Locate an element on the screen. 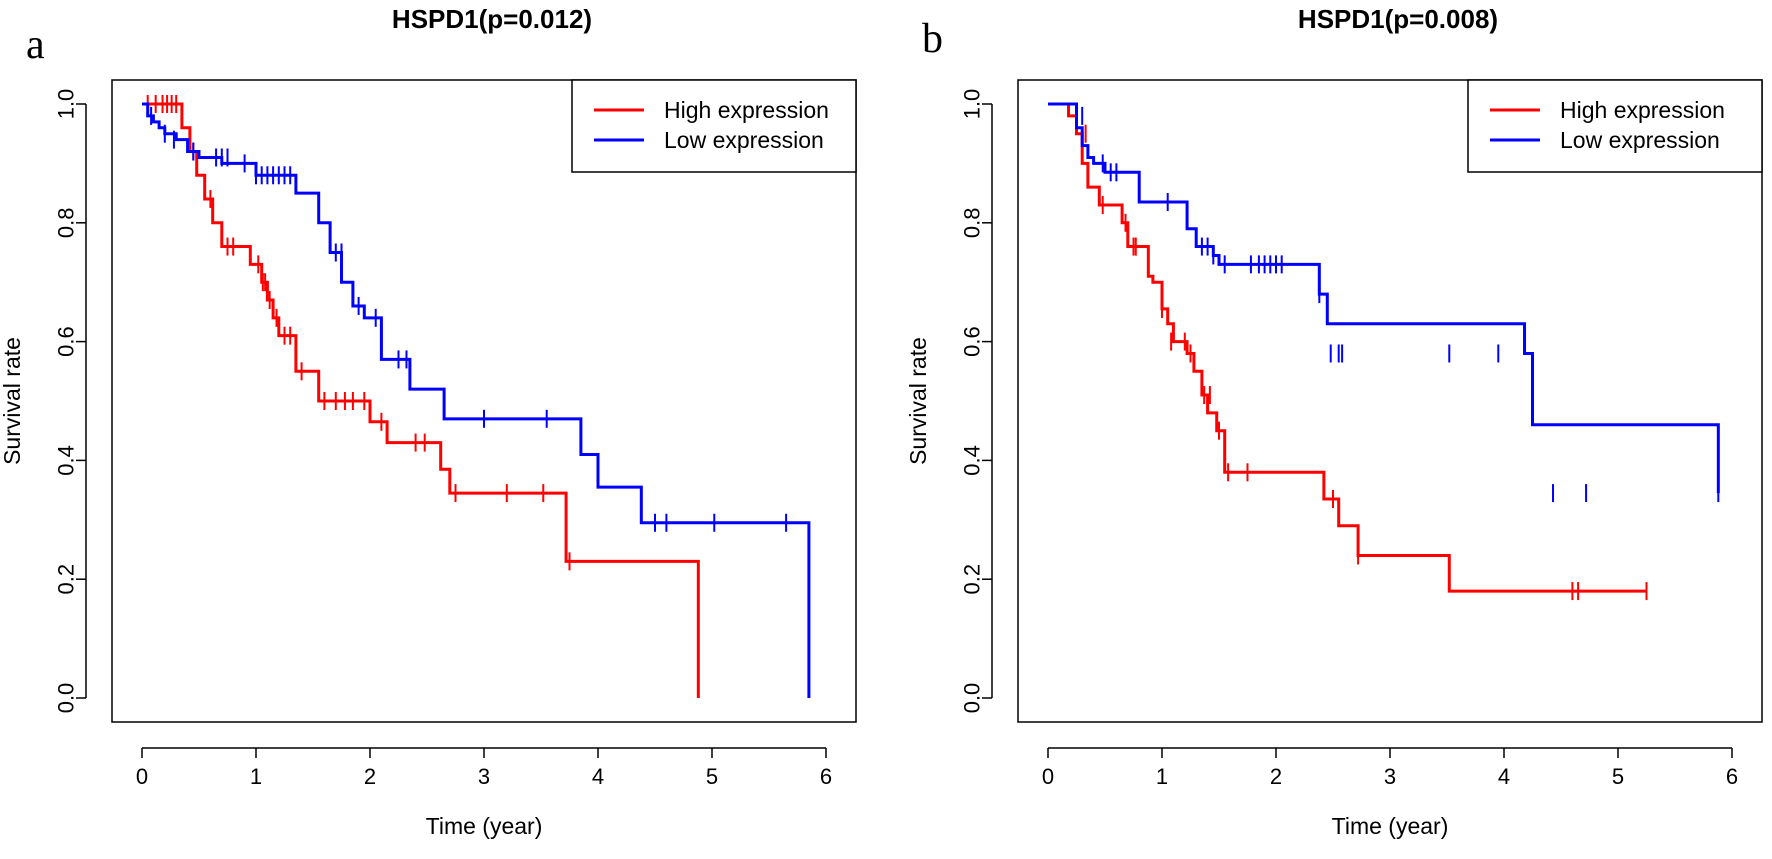  chart-title: HSPD1(p=0.008) is located at coordinates (1398, 19).